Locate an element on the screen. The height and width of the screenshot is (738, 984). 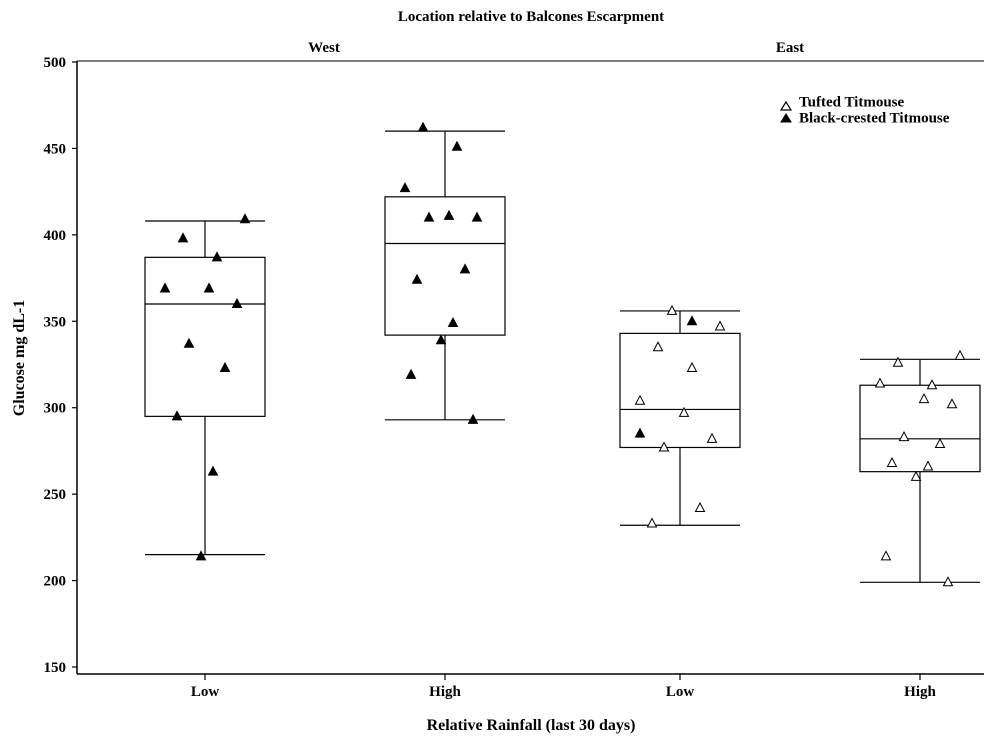
group-label-west: West is located at coordinates (324, 48).